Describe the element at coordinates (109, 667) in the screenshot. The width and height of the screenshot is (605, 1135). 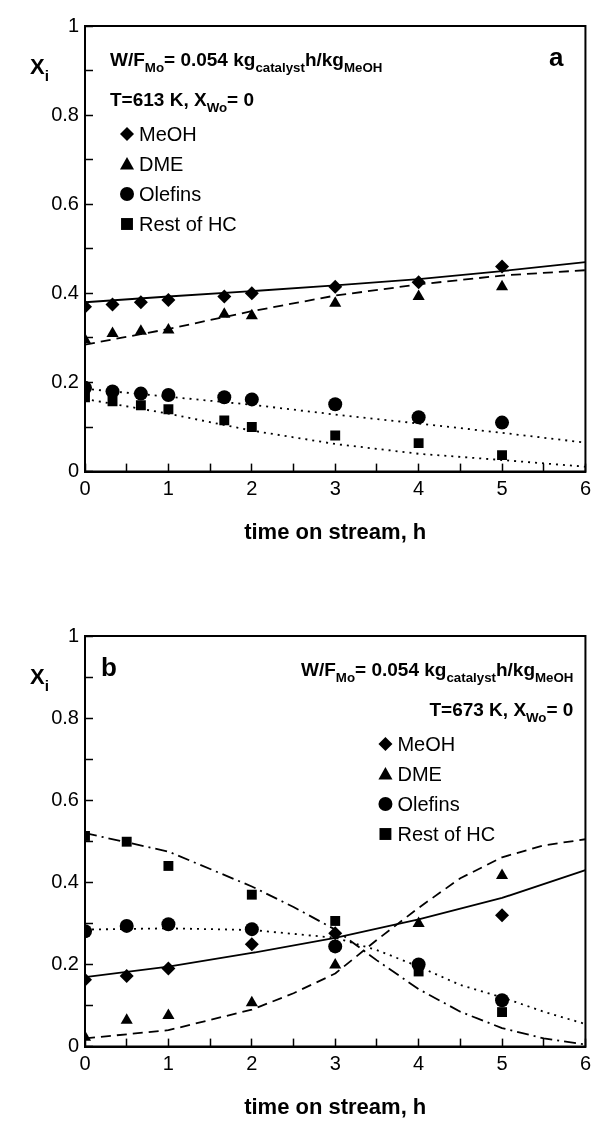
I see `text: b` at that location.